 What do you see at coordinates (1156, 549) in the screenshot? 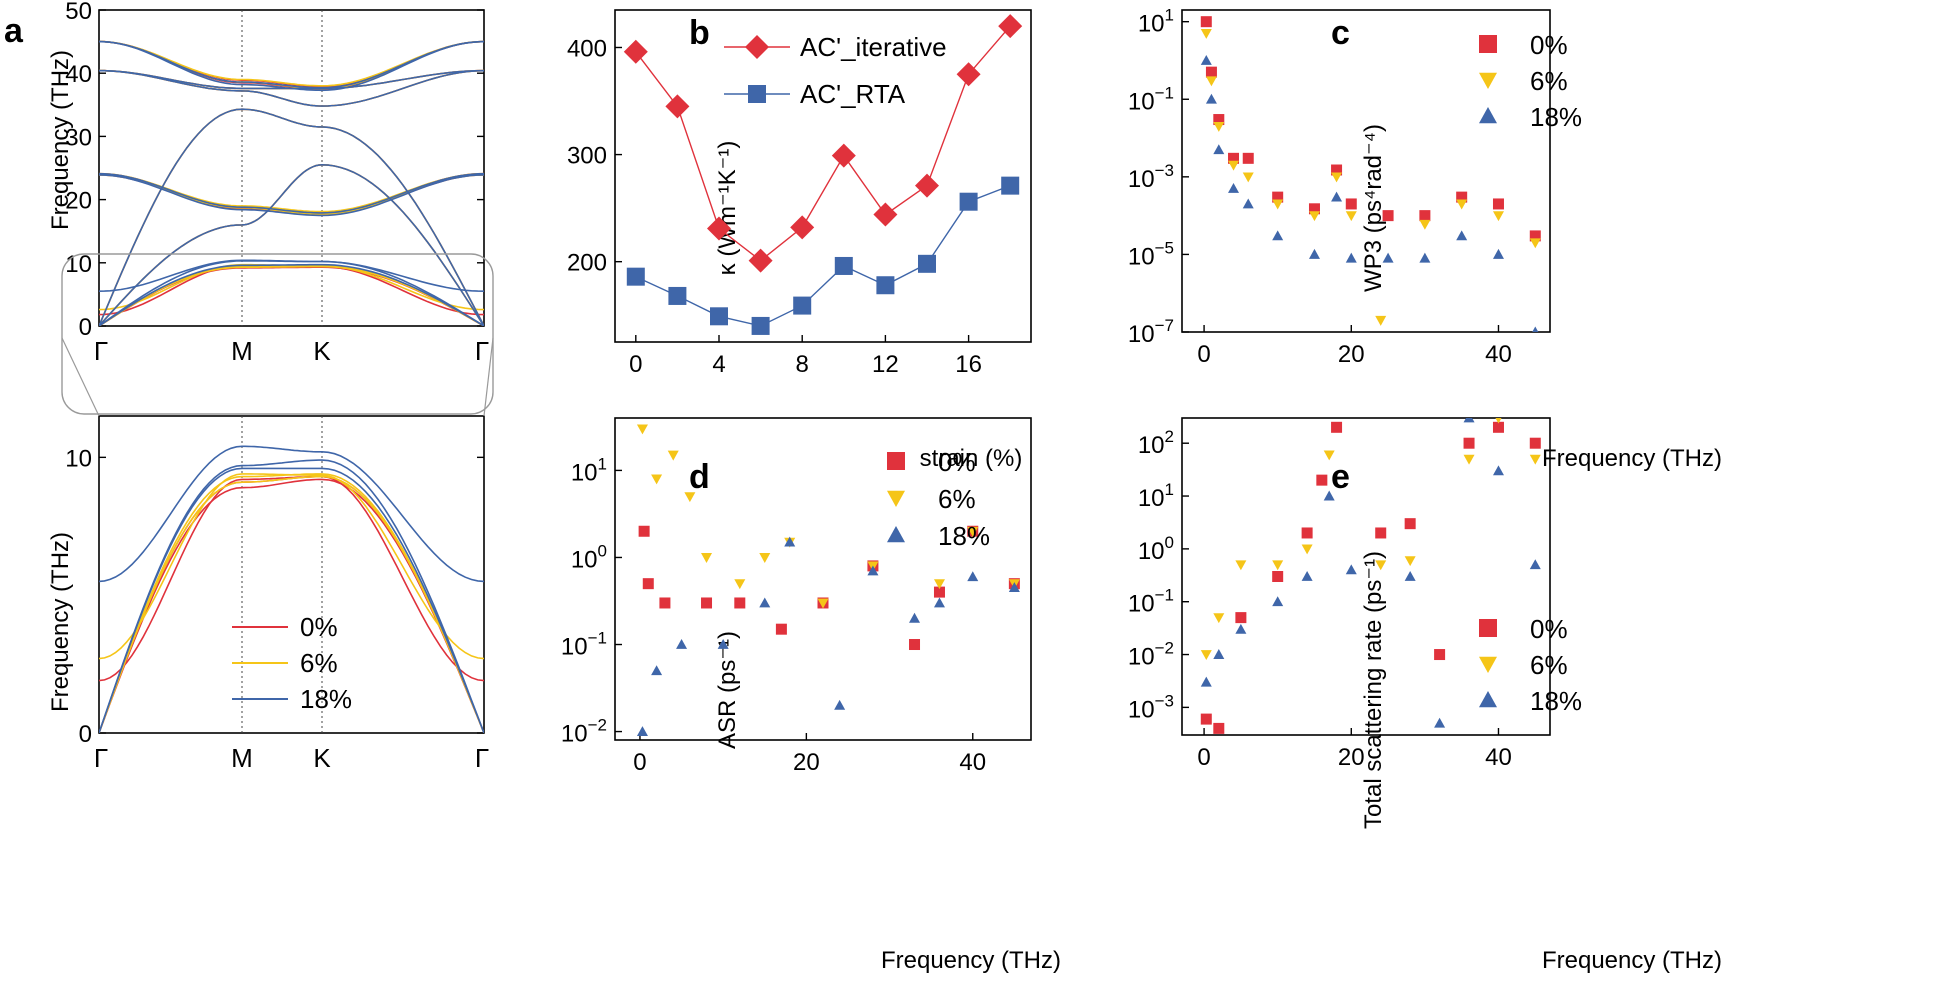
I see `e-ytick-label-3: 10⁰` at bounding box center [1156, 549].